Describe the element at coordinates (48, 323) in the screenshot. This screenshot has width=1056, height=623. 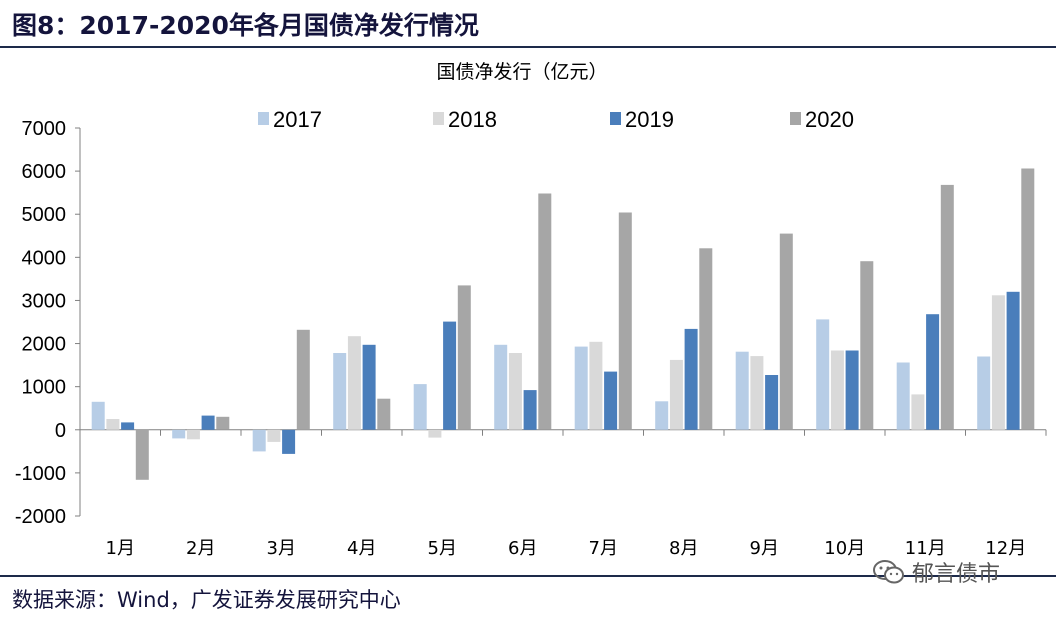
I see `y-axis: 7000 6000 5000 4000 3000 2000 1000 0 -1000 -2000` at that location.